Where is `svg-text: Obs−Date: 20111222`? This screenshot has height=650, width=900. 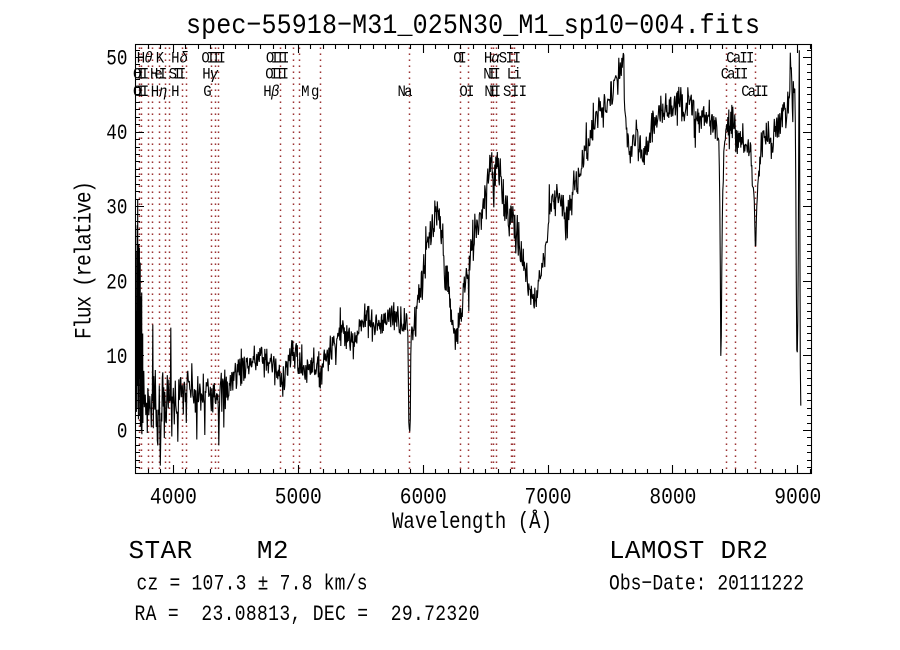
svg-text: Obs−Date: 20111222 is located at coordinates (706, 584).